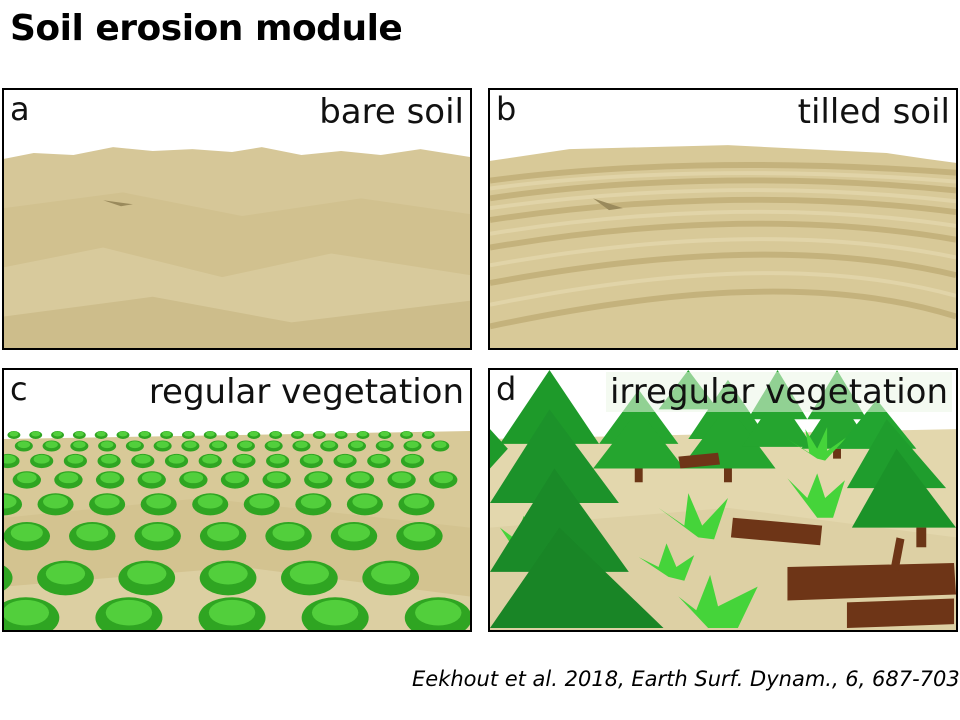 The height and width of the screenshot is (720, 960). I want to click on slide-title: Soil erosion module, so click(206, 28).